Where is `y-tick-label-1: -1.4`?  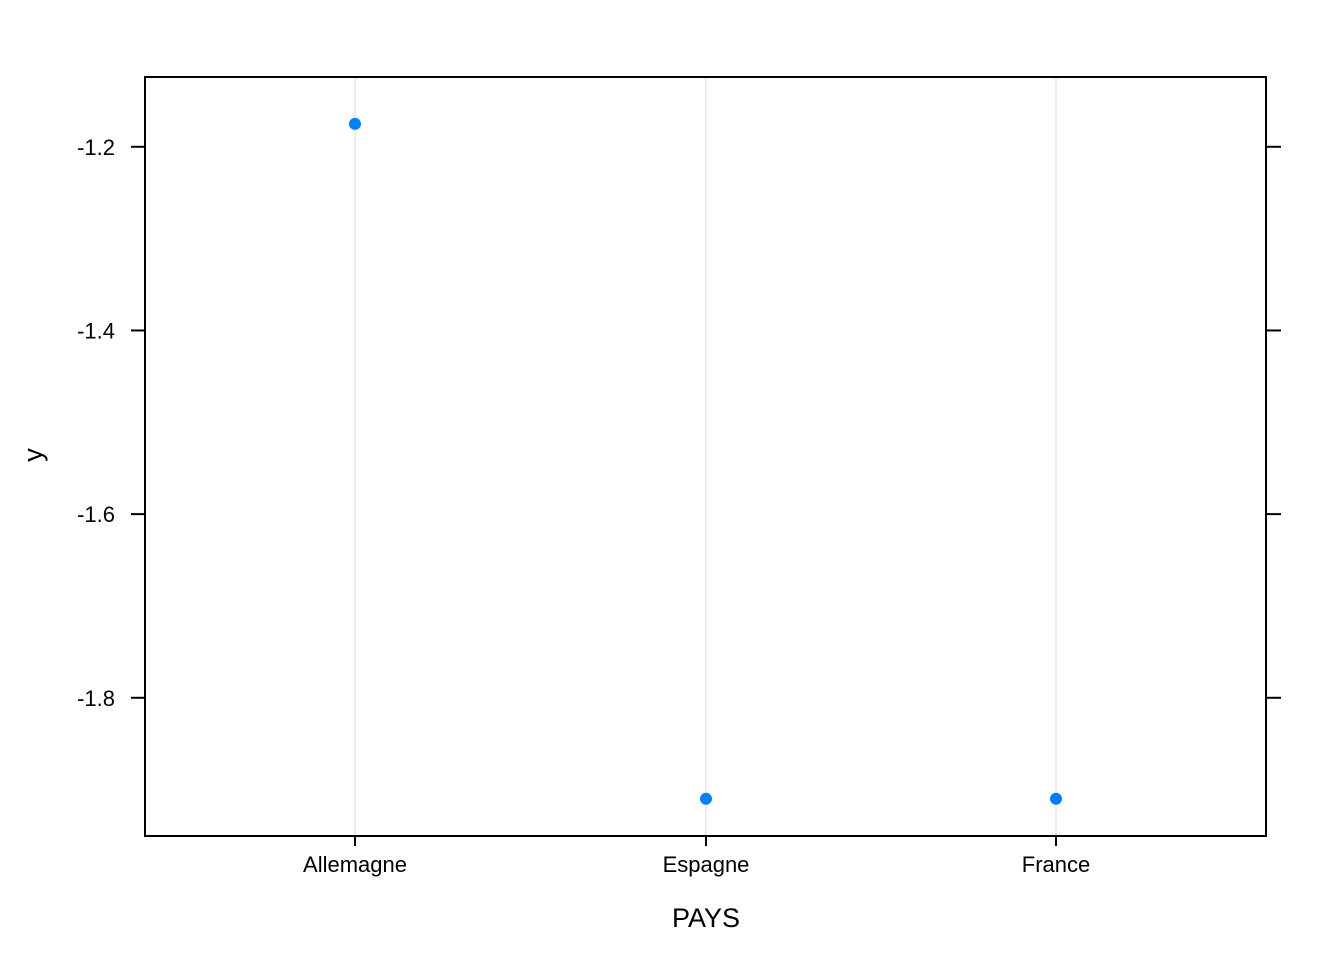 y-tick-label-1: -1.4 is located at coordinates (96, 330).